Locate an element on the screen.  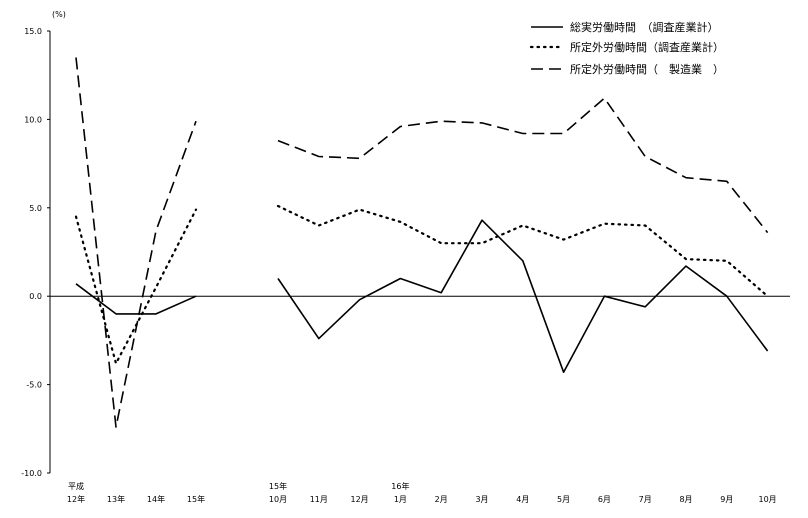
monthly-year-label: 15年 is located at coordinates (278, 486).